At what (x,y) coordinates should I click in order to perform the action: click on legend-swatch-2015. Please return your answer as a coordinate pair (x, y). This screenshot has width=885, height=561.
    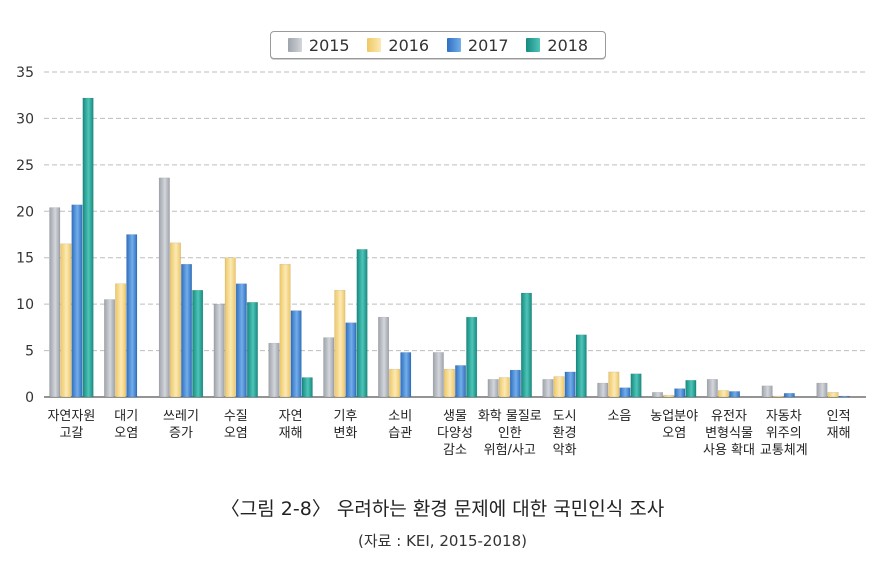
    Looking at the image, I should click on (294, 45).